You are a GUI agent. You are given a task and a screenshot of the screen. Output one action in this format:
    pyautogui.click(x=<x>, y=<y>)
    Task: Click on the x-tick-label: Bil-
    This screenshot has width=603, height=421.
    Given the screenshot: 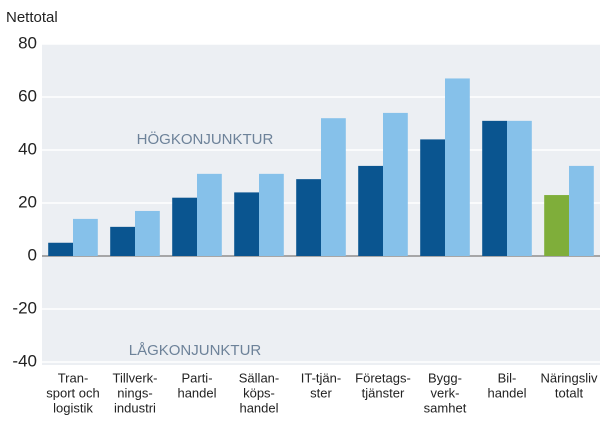 What is the action you would take?
    pyautogui.click(x=507, y=377)
    